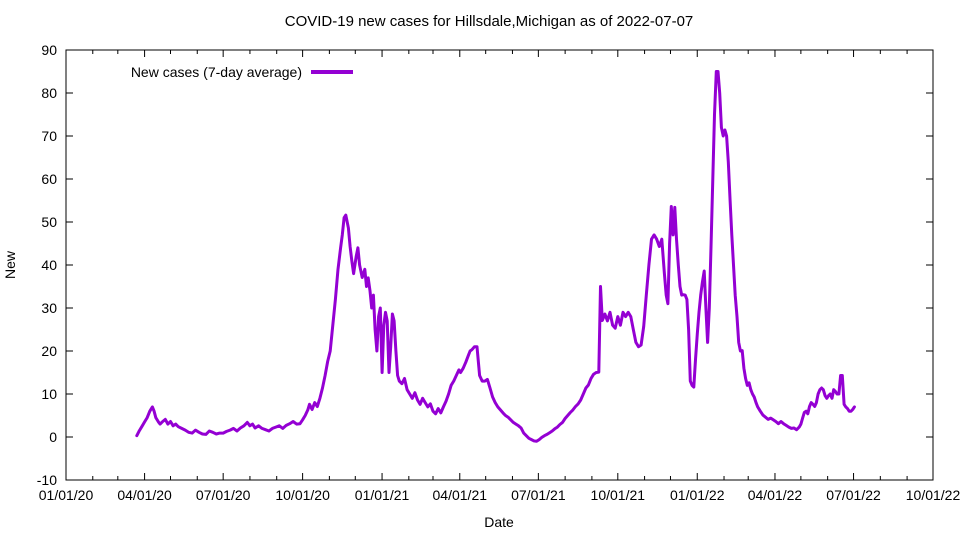 The width and height of the screenshot is (960, 540). What do you see at coordinates (697, 495) in the screenshot?
I see `x-tick-label: 01/01/22` at bounding box center [697, 495].